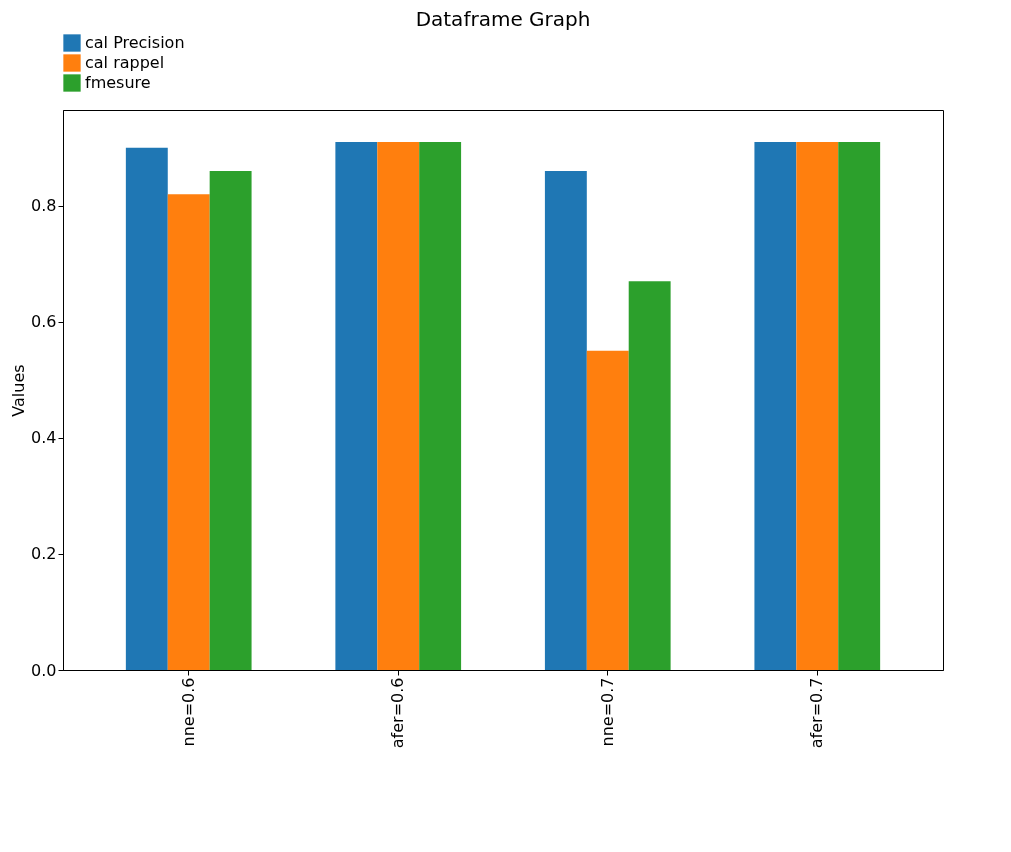  What do you see at coordinates (118, 82) in the screenshot?
I see `legend-label: fmesure` at bounding box center [118, 82].